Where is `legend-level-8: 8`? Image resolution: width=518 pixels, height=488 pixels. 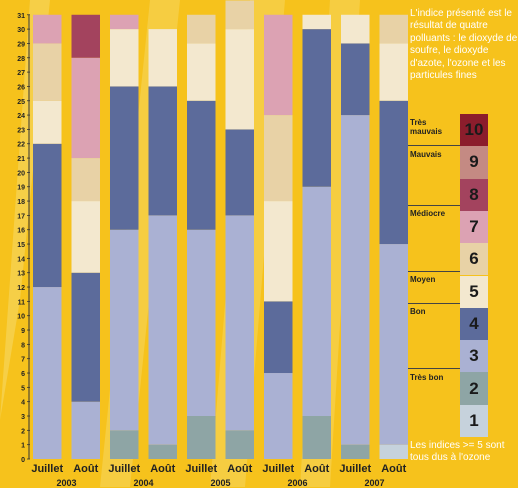 legend-level-8: 8 is located at coordinates (474, 194).